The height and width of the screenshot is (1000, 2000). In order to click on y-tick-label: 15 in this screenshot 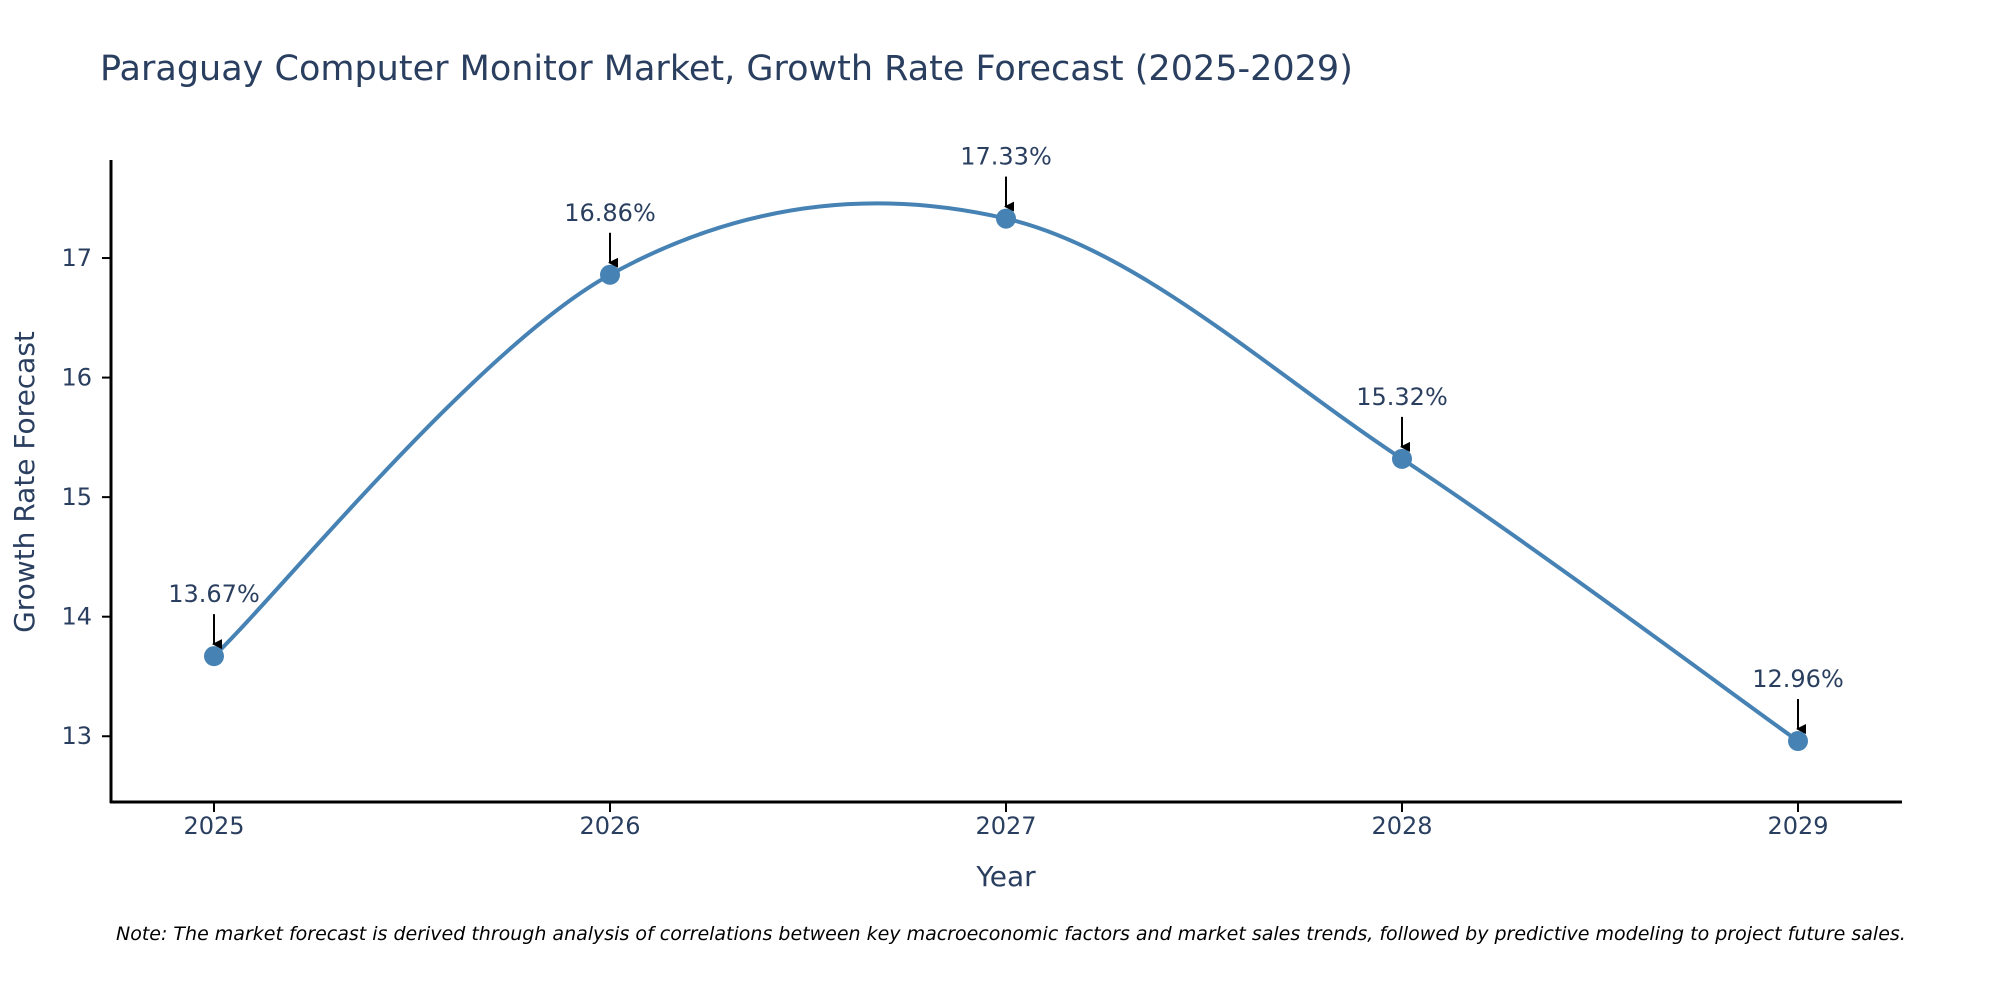, I will do `click(76, 497)`.